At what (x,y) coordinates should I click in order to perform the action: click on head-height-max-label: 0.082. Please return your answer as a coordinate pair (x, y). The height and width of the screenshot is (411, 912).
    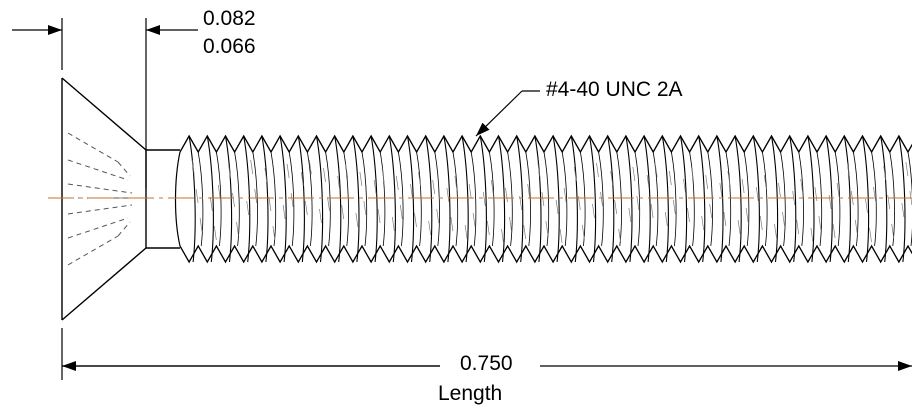
    Looking at the image, I should click on (229, 18).